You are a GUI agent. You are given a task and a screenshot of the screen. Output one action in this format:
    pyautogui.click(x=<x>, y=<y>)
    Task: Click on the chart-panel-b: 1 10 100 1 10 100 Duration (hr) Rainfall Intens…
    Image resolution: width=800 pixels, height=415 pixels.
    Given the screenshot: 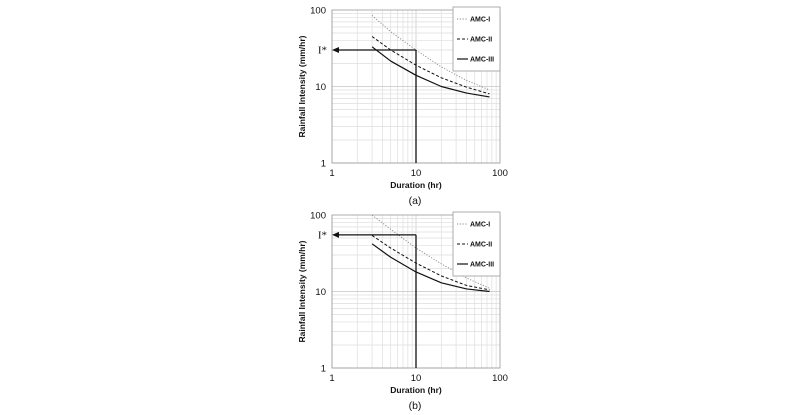 What is the action you would take?
    pyautogui.click(x=402, y=312)
    